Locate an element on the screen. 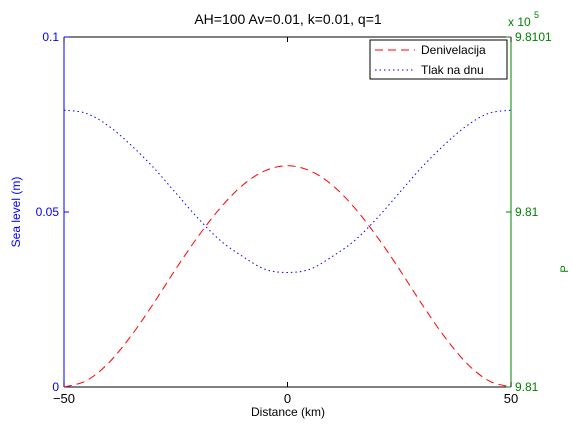 The image size is (573, 433). right-axis-ticks: 9.81 9.81 9.8101 is located at coordinates (529, 212).